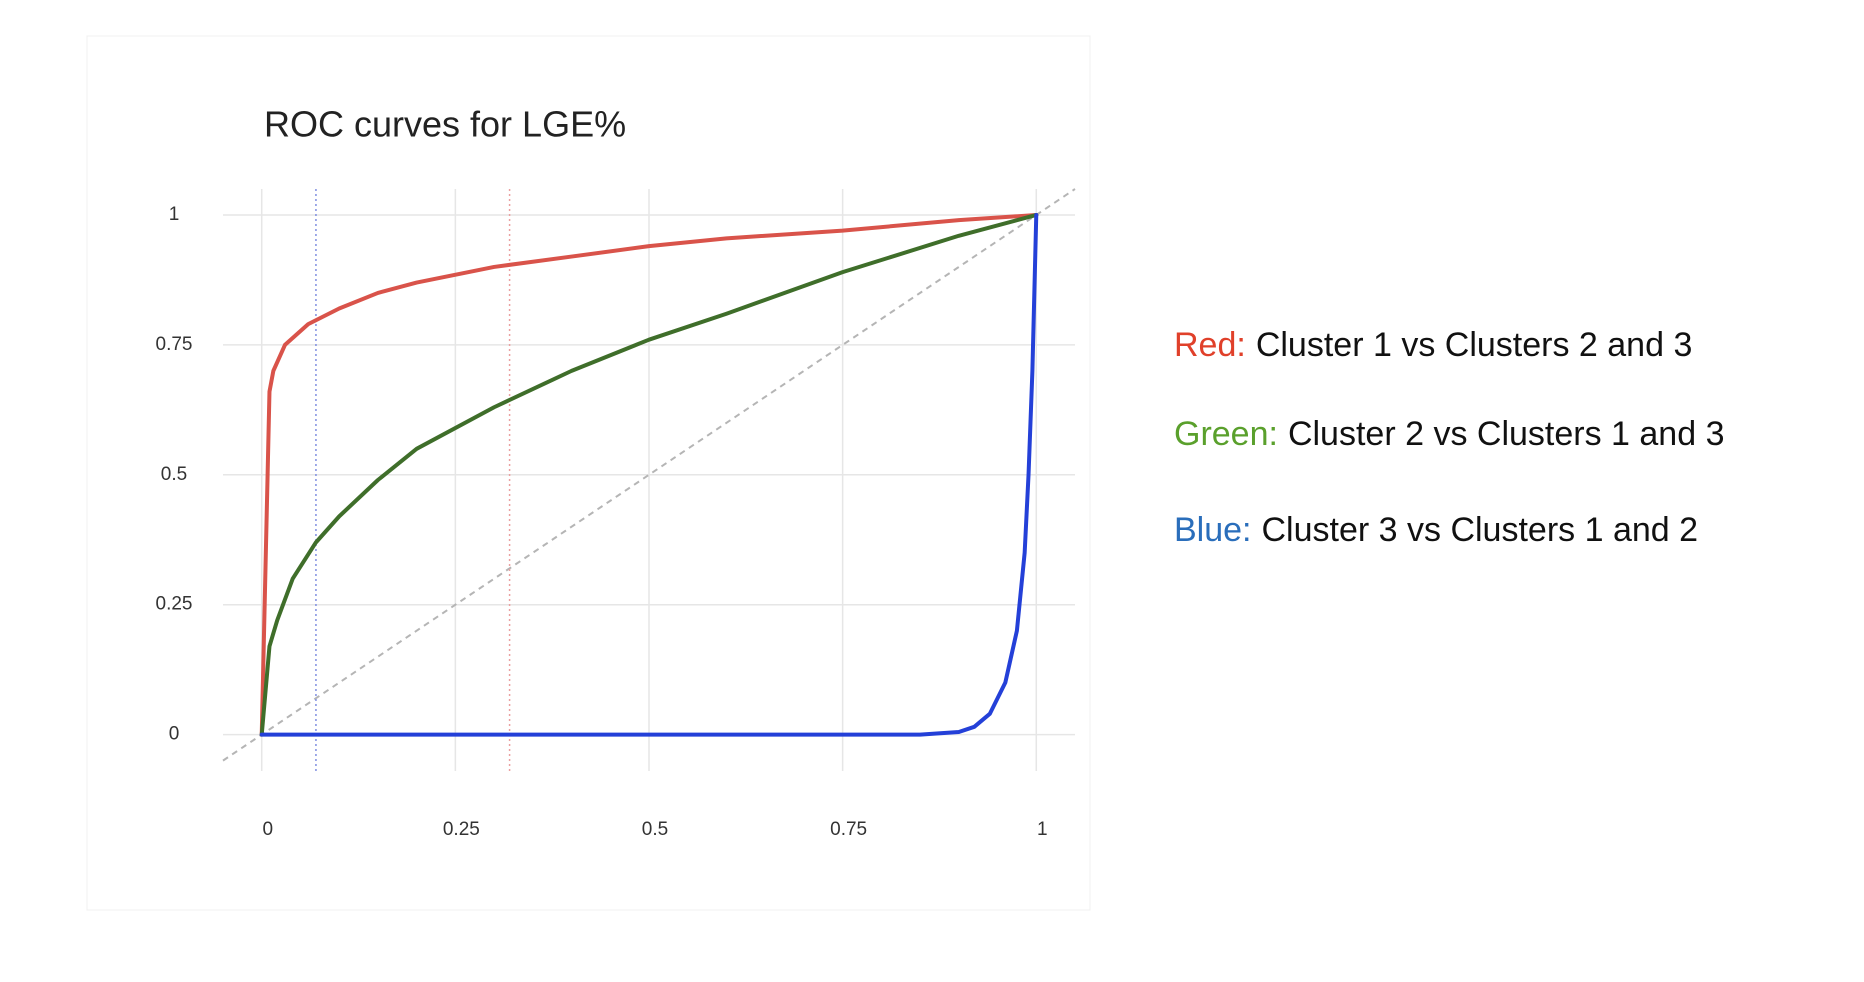 This screenshot has width=1864, height=982. I want to click on legend-prefix: Green:, so click(1226, 434).